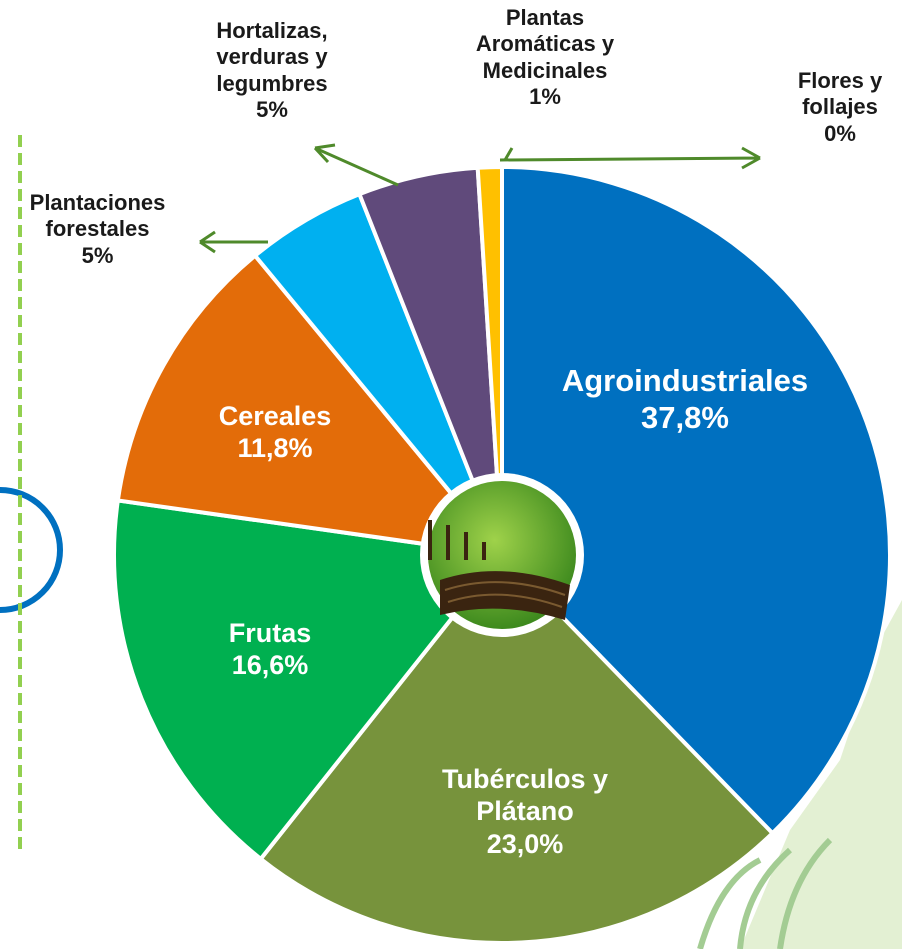  Describe the element at coordinates (270, 665) in the screenshot. I see `value-label: 16,6%` at that location.